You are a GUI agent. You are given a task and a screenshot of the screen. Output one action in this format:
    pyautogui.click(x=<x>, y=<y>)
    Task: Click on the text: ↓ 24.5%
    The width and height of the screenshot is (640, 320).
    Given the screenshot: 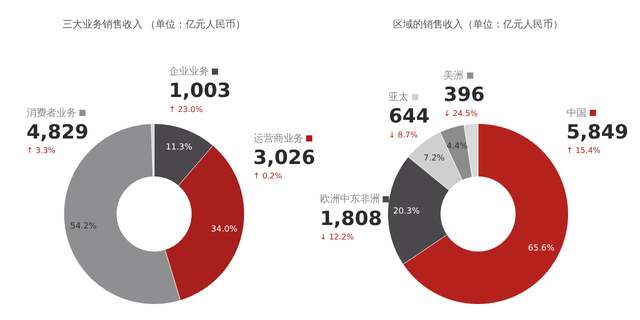 What is the action you would take?
    pyautogui.click(x=461, y=113)
    